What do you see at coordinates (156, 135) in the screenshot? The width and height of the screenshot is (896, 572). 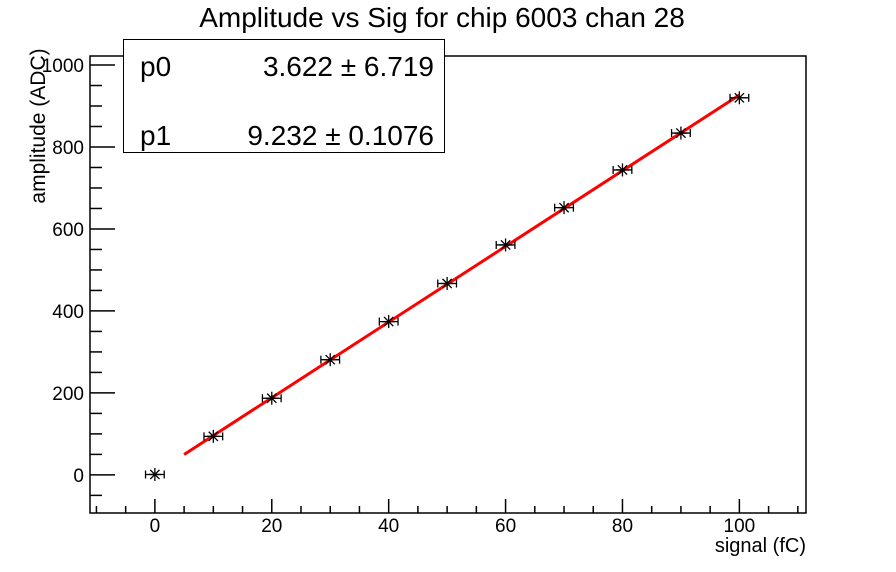 I see `fit-param-label: p1` at bounding box center [156, 135].